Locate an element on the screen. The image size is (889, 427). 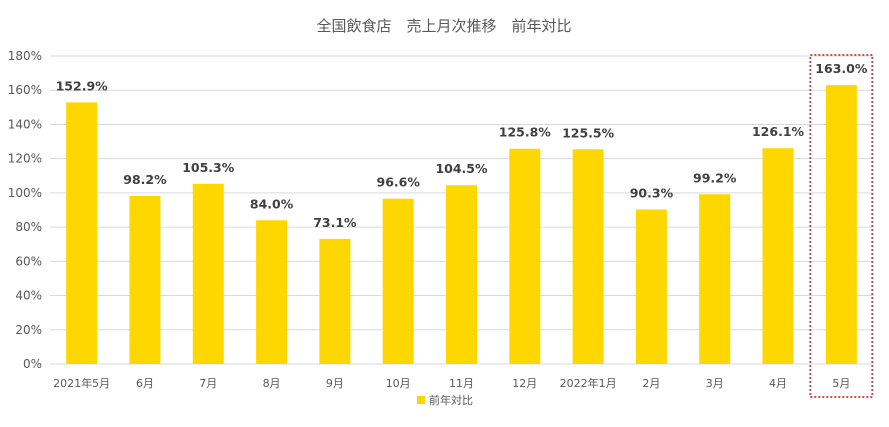
data-label: 105.3% is located at coordinates (208, 167).